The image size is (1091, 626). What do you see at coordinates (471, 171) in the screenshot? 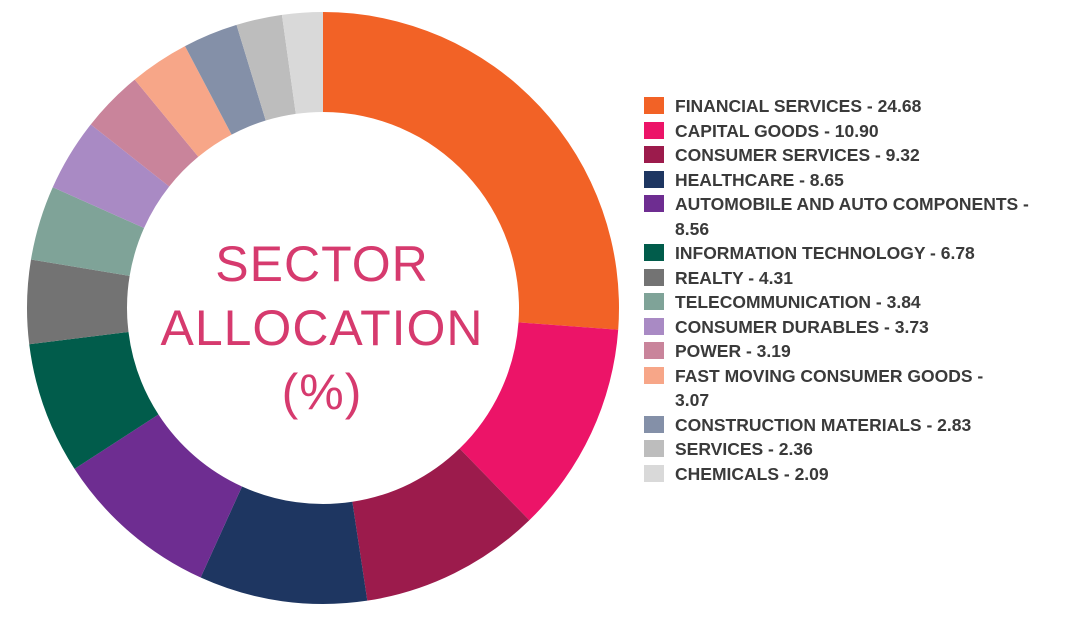
I see `donut-slice-financial-services` at bounding box center [471, 171].